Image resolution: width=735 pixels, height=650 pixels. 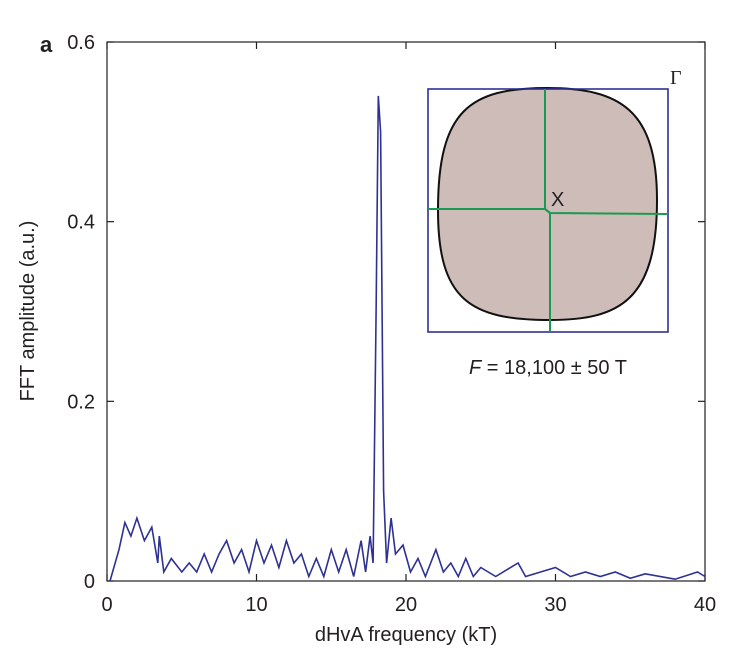 I want to click on y-axis-label: FFT amplitude (a.u.), so click(x=28, y=311).